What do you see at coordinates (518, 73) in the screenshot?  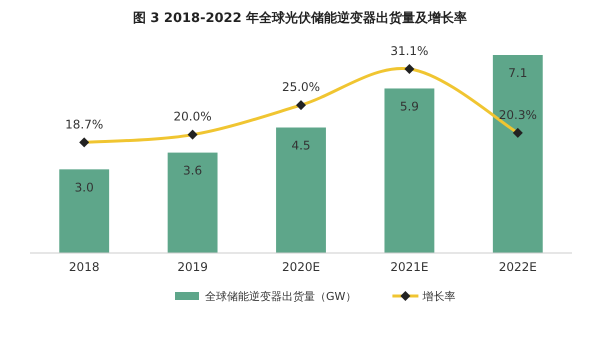 I see `data-label: 7.1` at bounding box center [518, 73].